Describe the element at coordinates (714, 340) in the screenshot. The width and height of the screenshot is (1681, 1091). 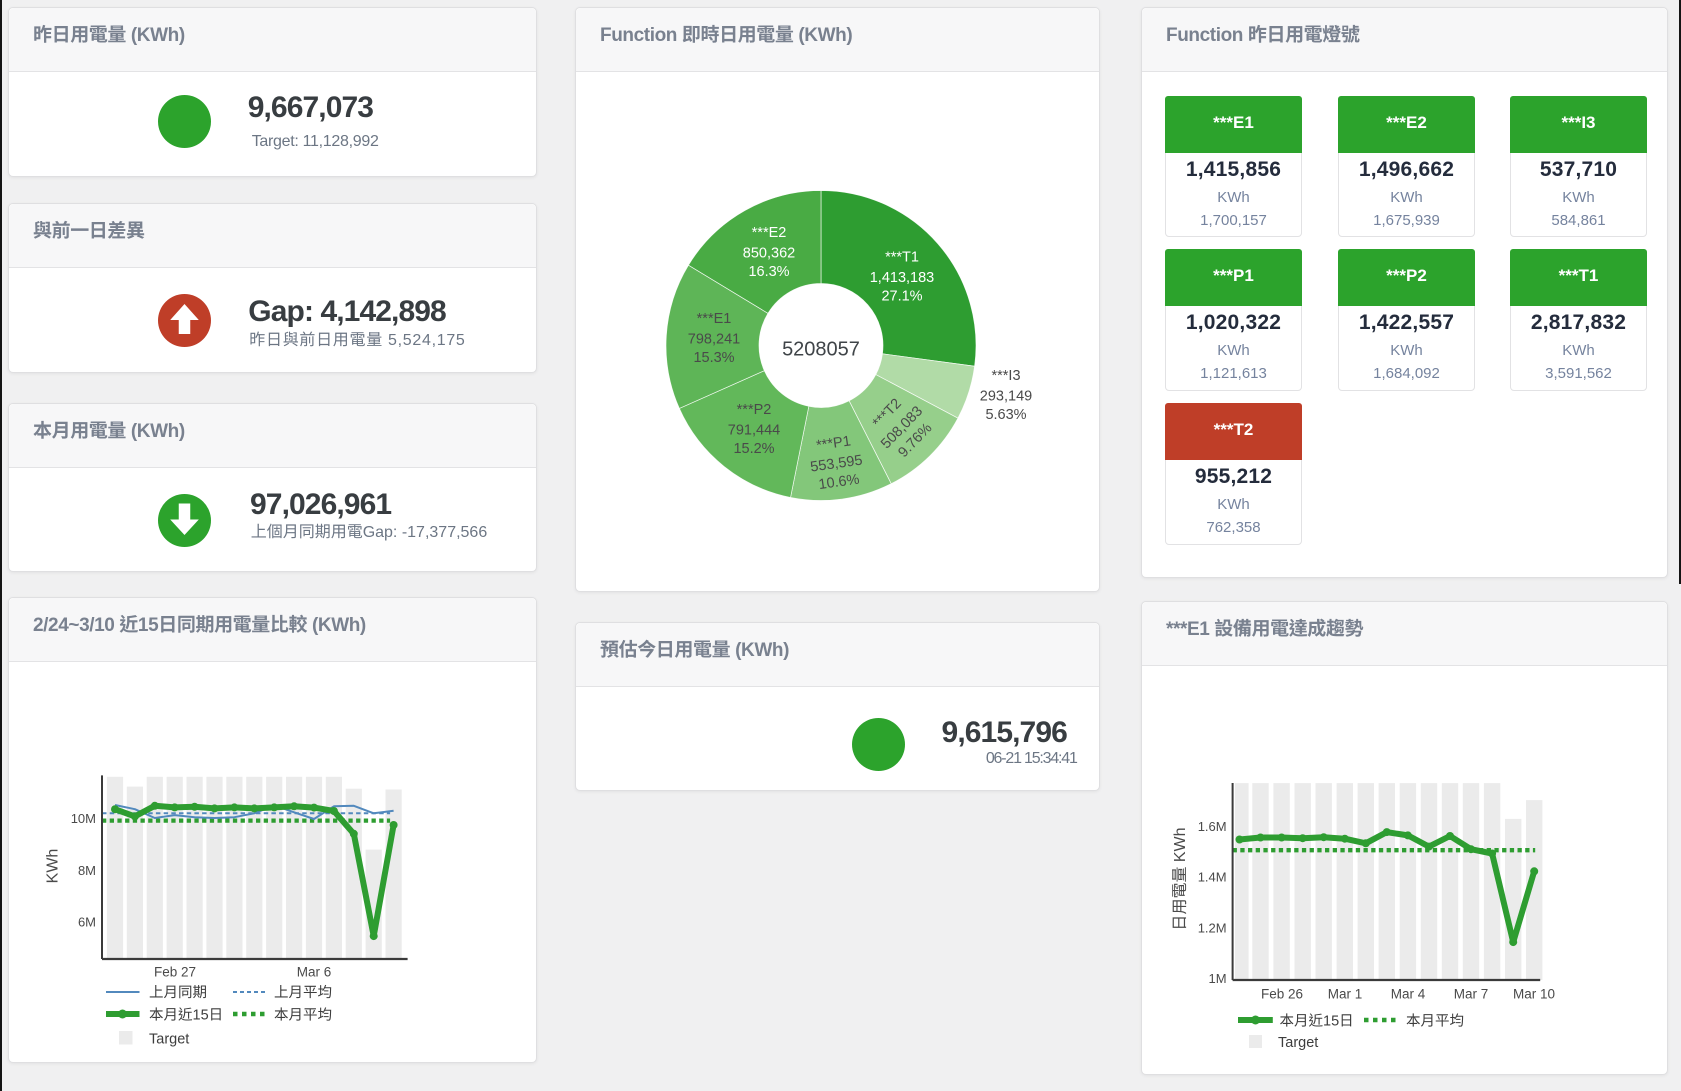
I see `svg-text: 798,241` at that location.